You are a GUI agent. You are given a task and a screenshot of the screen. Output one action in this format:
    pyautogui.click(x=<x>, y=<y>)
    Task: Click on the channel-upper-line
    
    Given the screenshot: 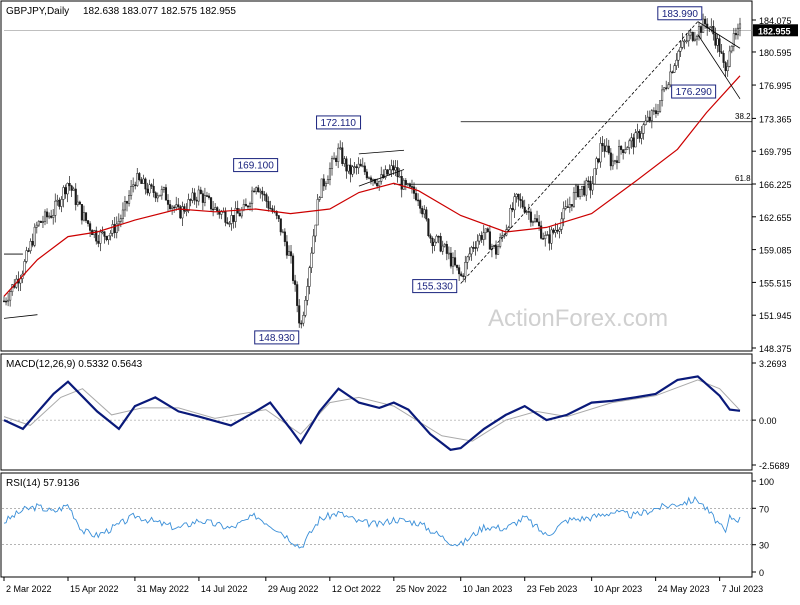 What is the action you would take?
    pyautogui.click(x=719, y=35)
    